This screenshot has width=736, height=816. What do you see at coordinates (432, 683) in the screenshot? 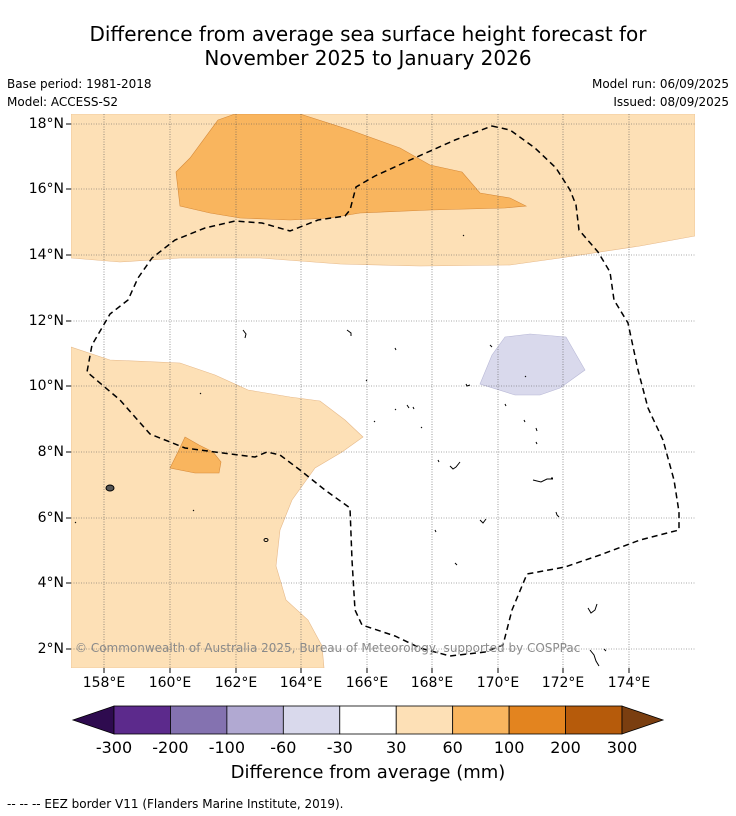
I see `lon-label-168e: 168°E` at bounding box center [432, 683].